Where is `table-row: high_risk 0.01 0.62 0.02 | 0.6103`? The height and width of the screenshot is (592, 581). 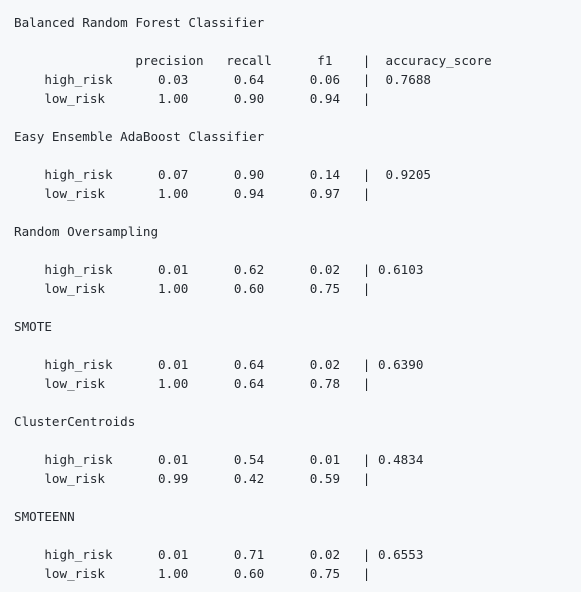
table-row: high_risk 0.01 0.62 0.02 | 0.6103 is located at coordinates (219, 269).